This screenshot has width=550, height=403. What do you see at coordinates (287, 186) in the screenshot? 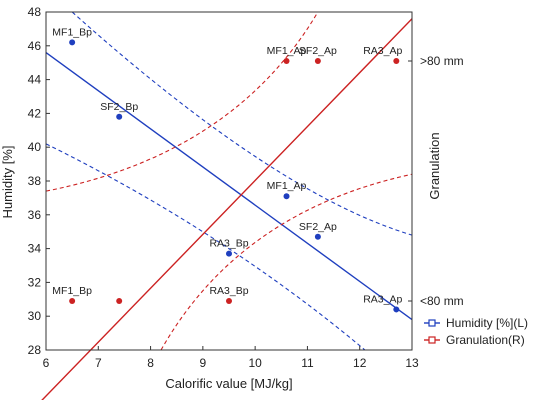
I see `humidity-point-label: MF1_Ap` at bounding box center [287, 186].